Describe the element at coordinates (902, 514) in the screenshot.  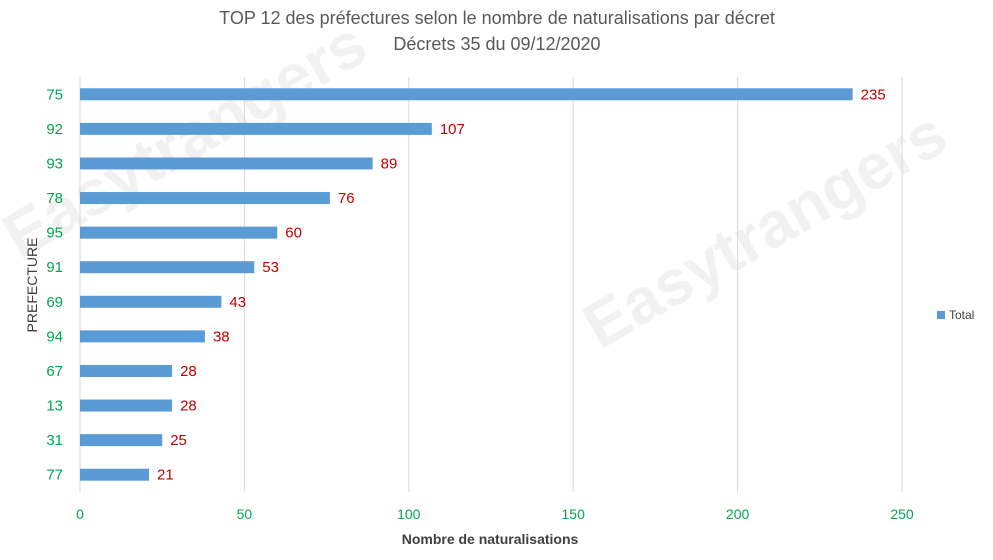
I see `x-tick-label: 250` at that location.